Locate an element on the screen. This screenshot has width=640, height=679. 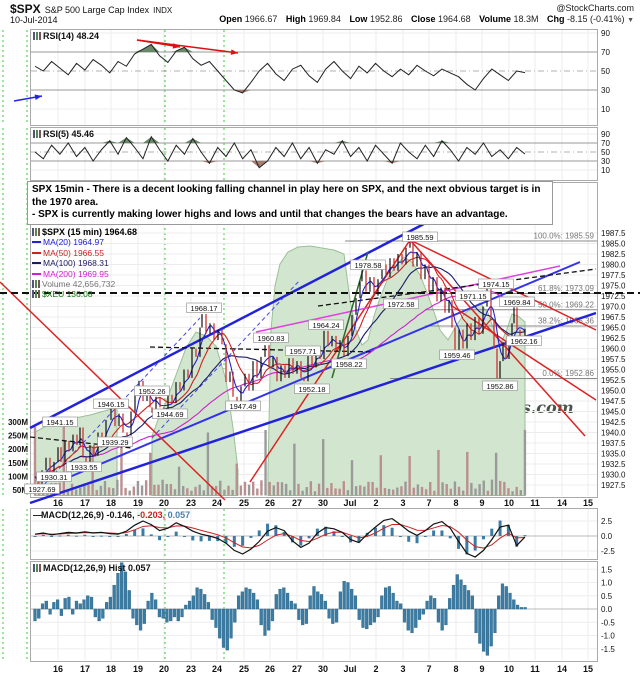
legend-spx: $SPX (15 min) 1964.68 is located at coordinates (84, 232).